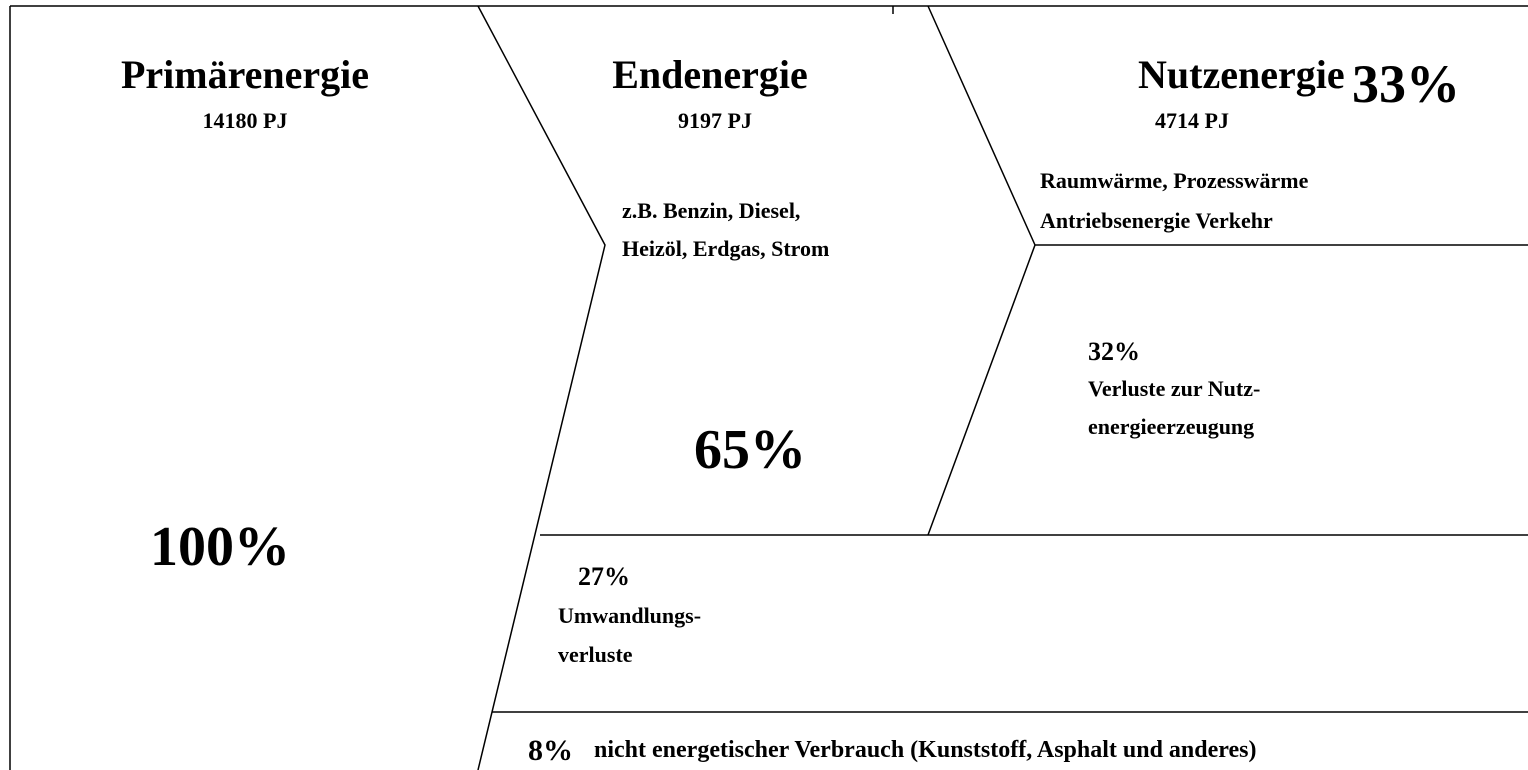  What do you see at coordinates (220, 547) in the screenshot?
I see `stage-share: 100%` at bounding box center [220, 547].